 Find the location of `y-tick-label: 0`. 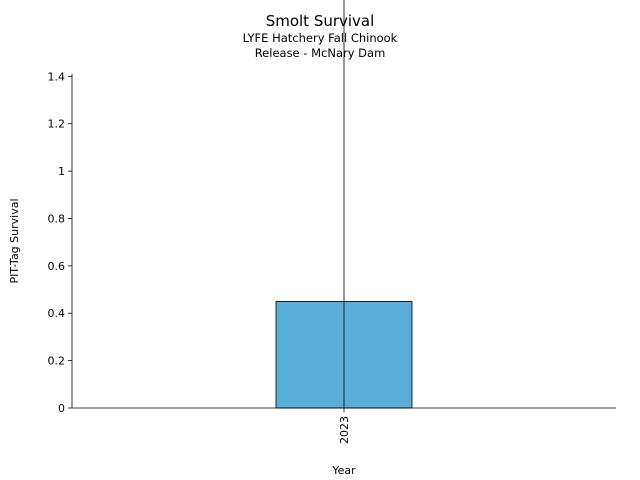

y-tick-label: 0 is located at coordinates (61, 408).